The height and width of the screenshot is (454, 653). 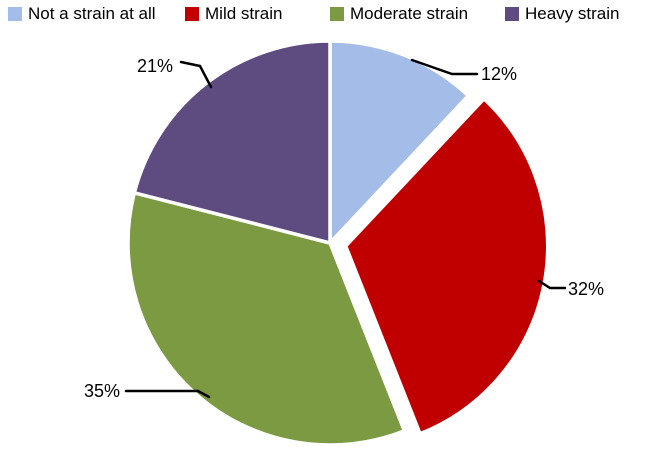 I want to click on data-label-heavy-strain: 21%, so click(x=155, y=66).